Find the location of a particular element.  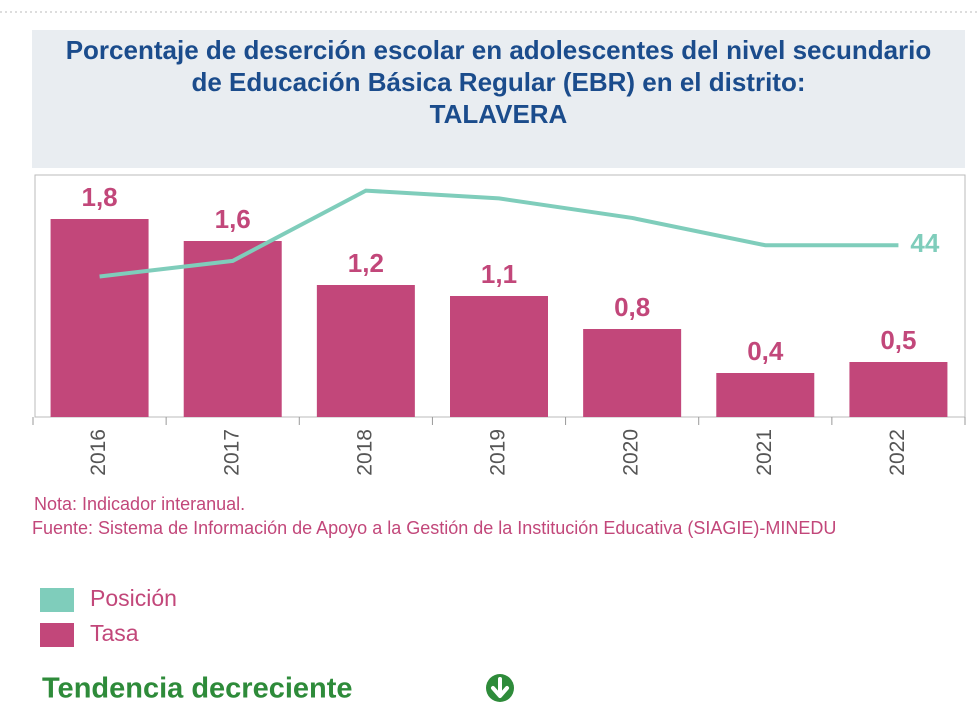

x-tick-label: 2016 is located at coordinates (98, 452).